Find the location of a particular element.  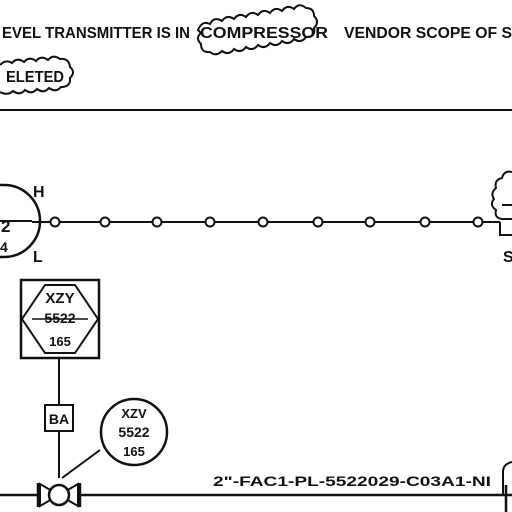

software-link-line is located at coordinates (266, 222).